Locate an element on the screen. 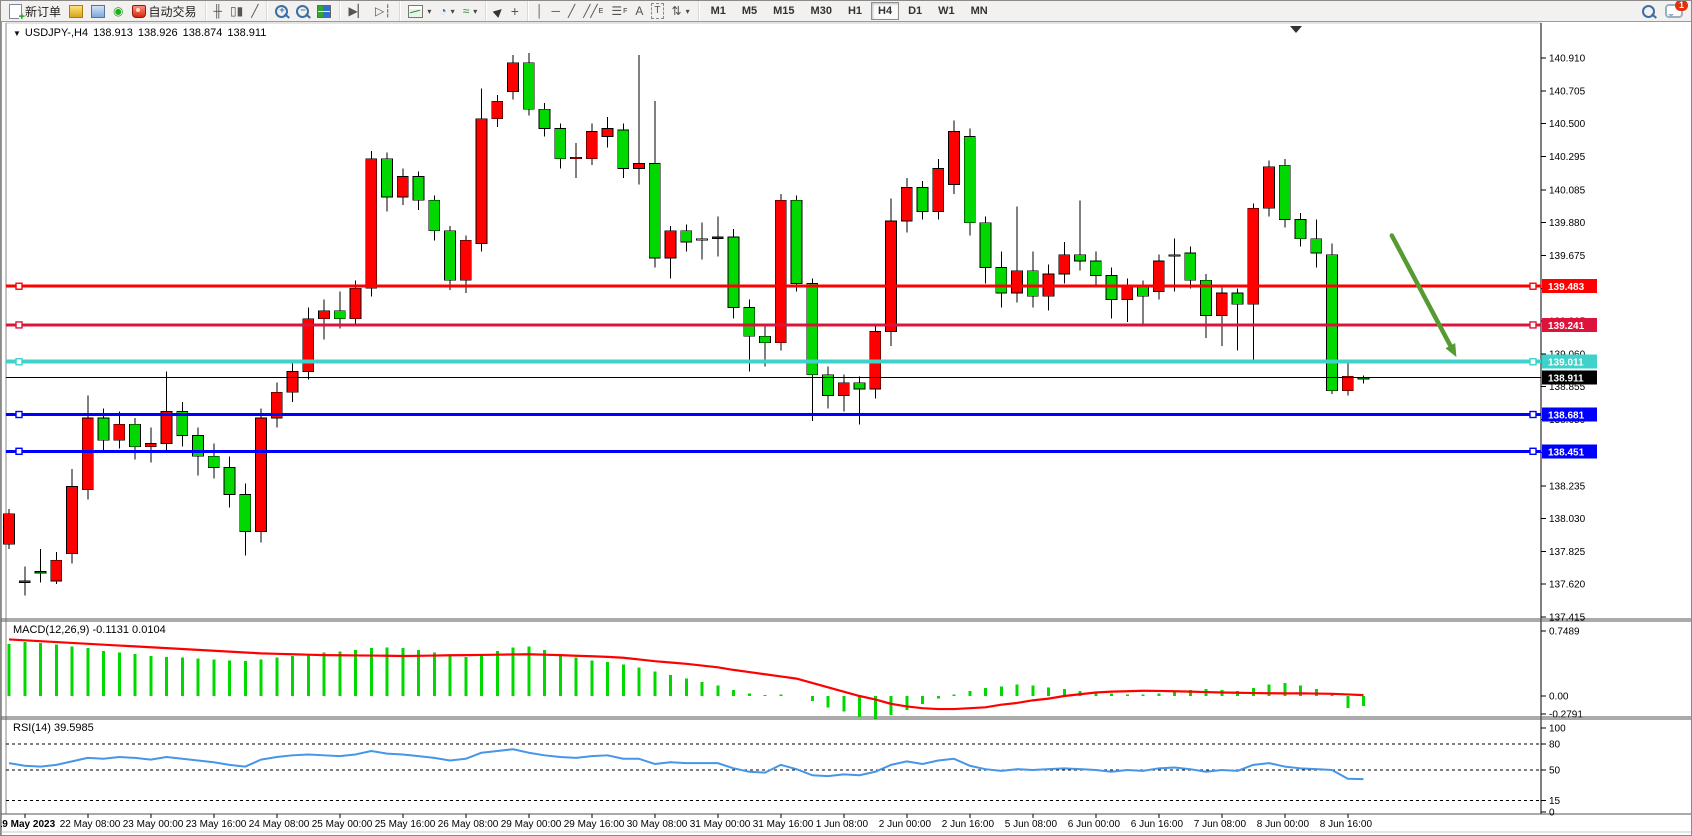  crosshair-button: + is located at coordinates (515, 11).